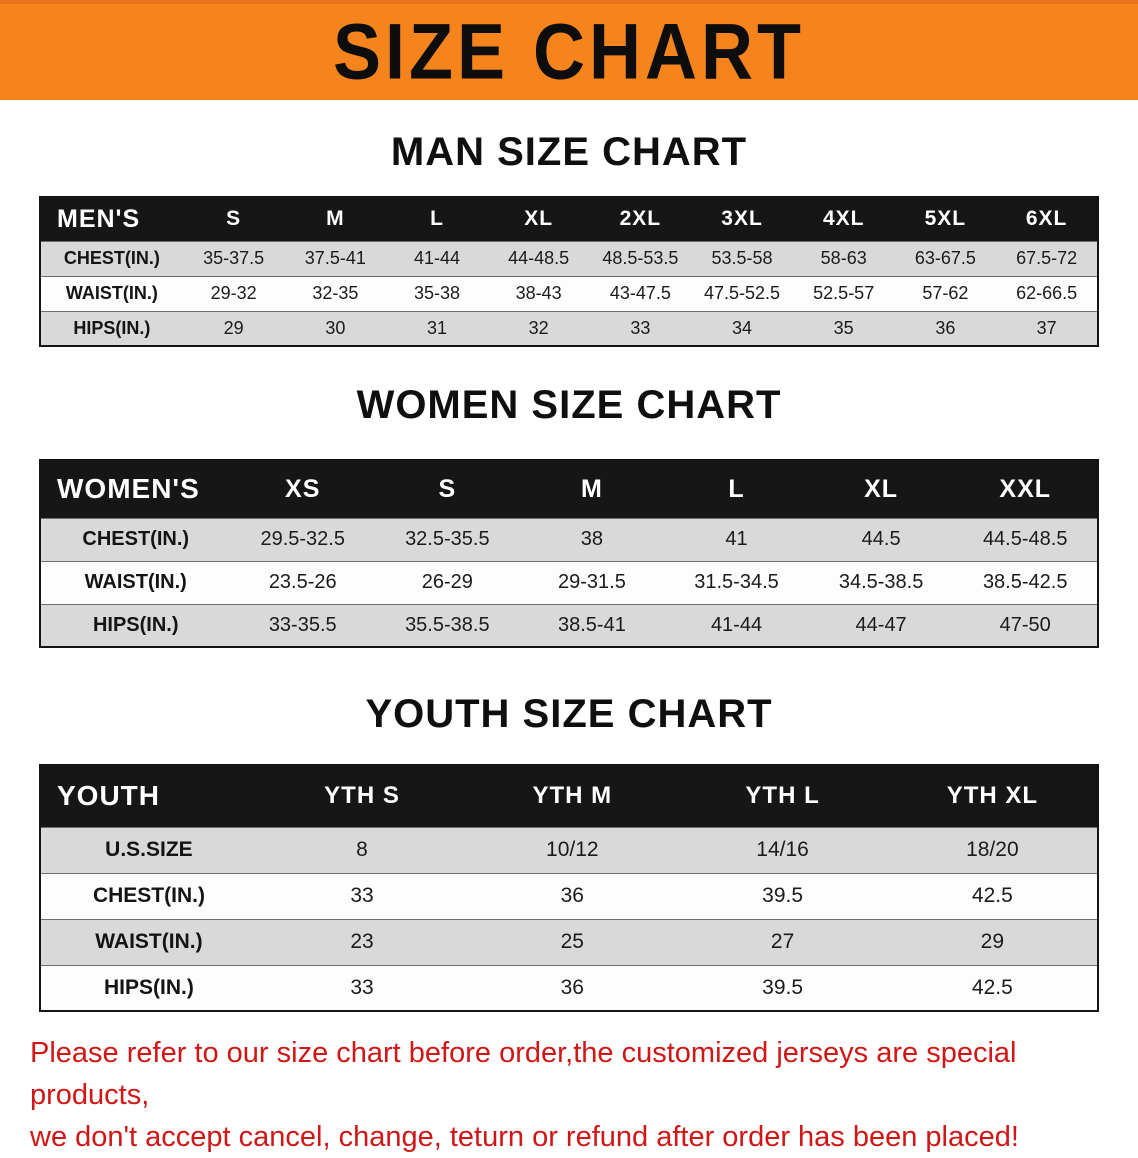  Describe the element at coordinates (335, 258) in the screenshot. I see `size-value-cell: 37.5-41` at that location.